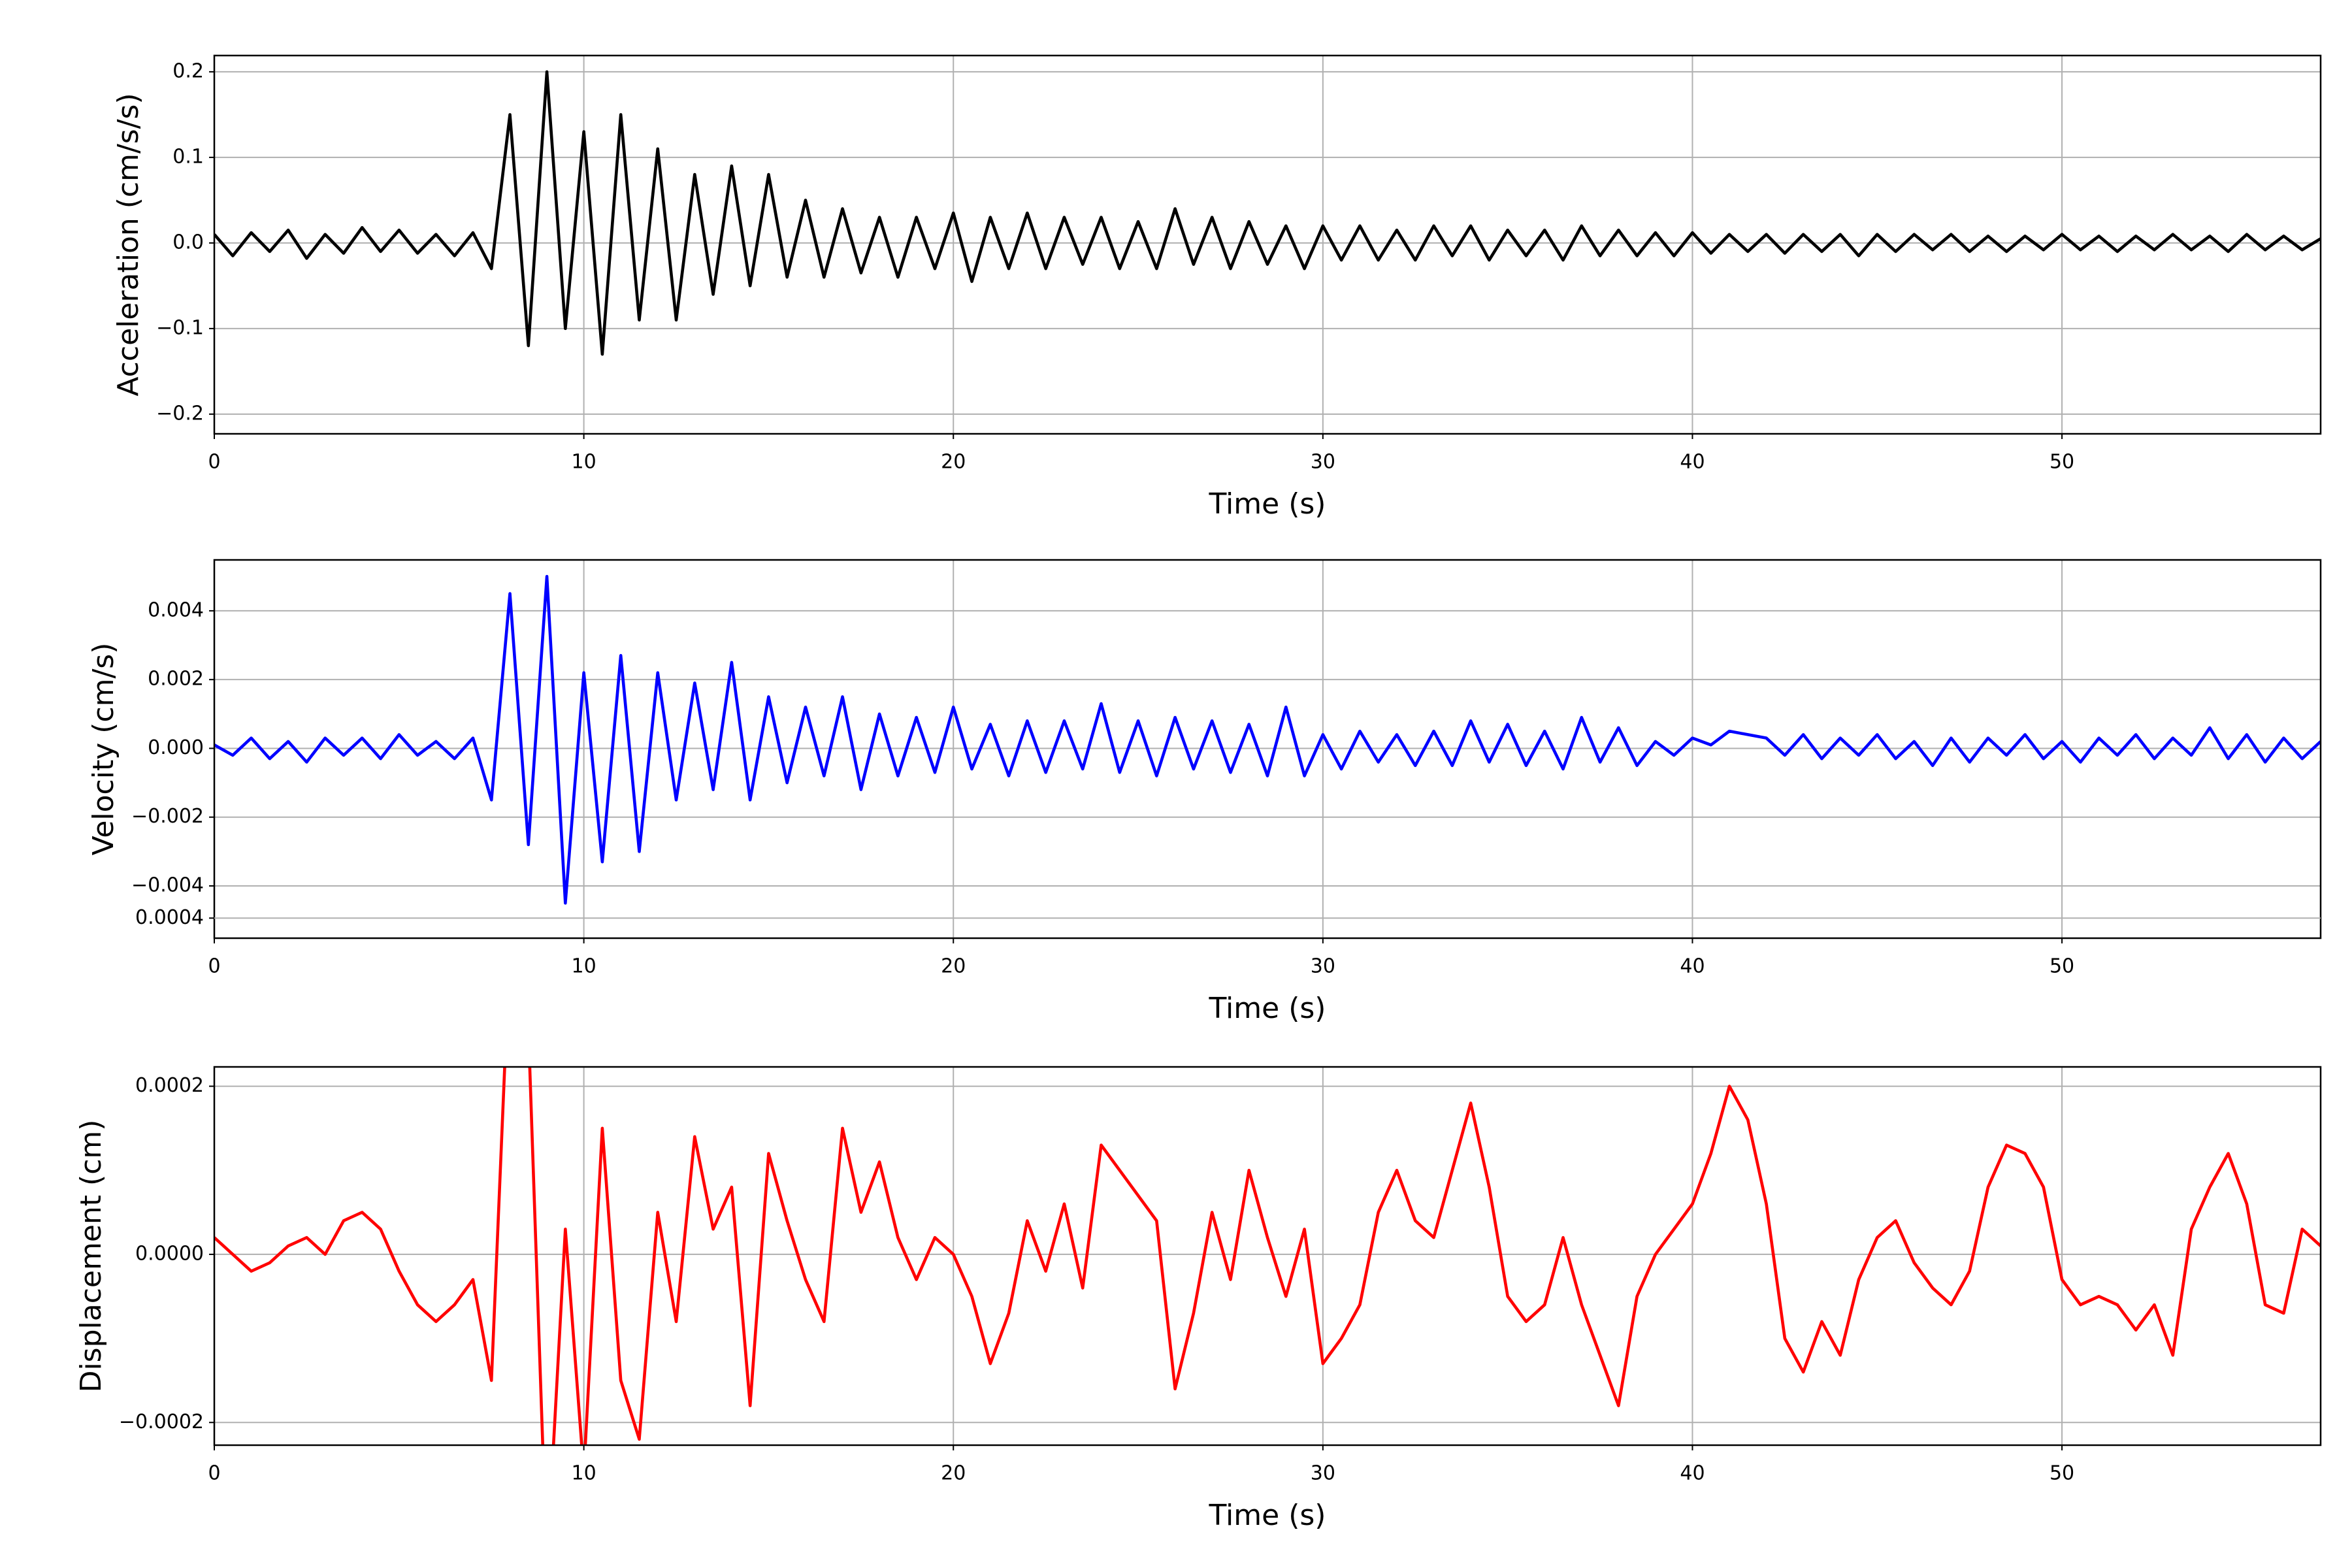 Image resolution: width=2352 pixels, height=1568 pixels. Describe the element at coordinates (128, 244) in the screenshot. I see `y-axis-label: Acceleration (cm/s/s)` at that location.